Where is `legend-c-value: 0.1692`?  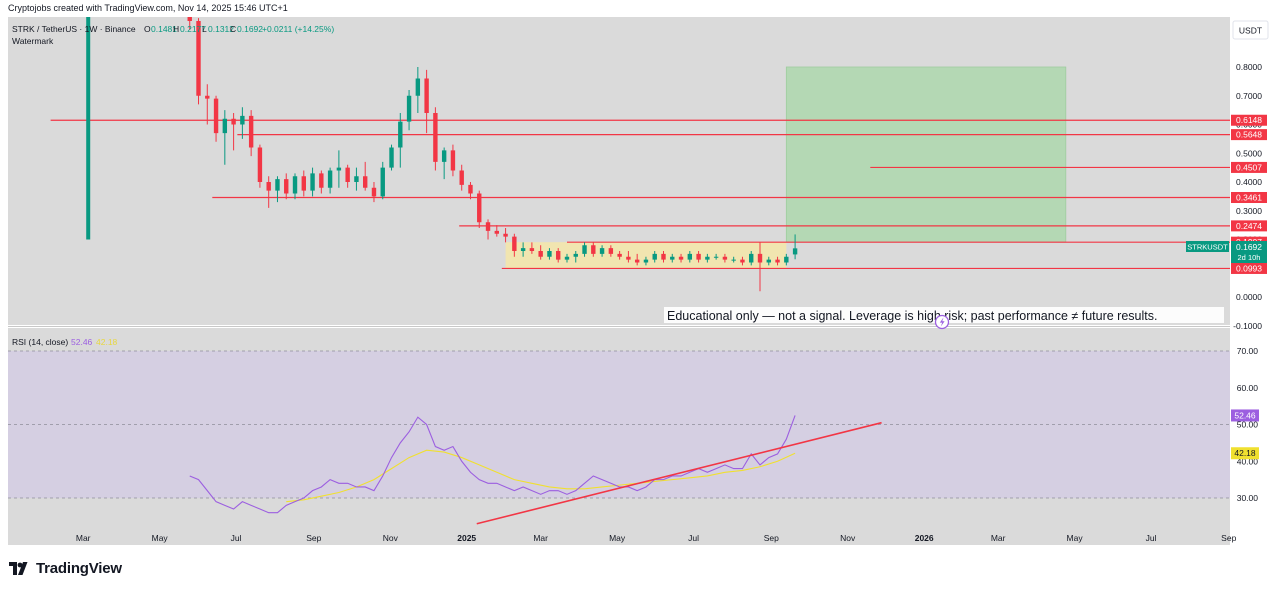
legend-c-value: 0.1692 is located at coordinates (250, 29).